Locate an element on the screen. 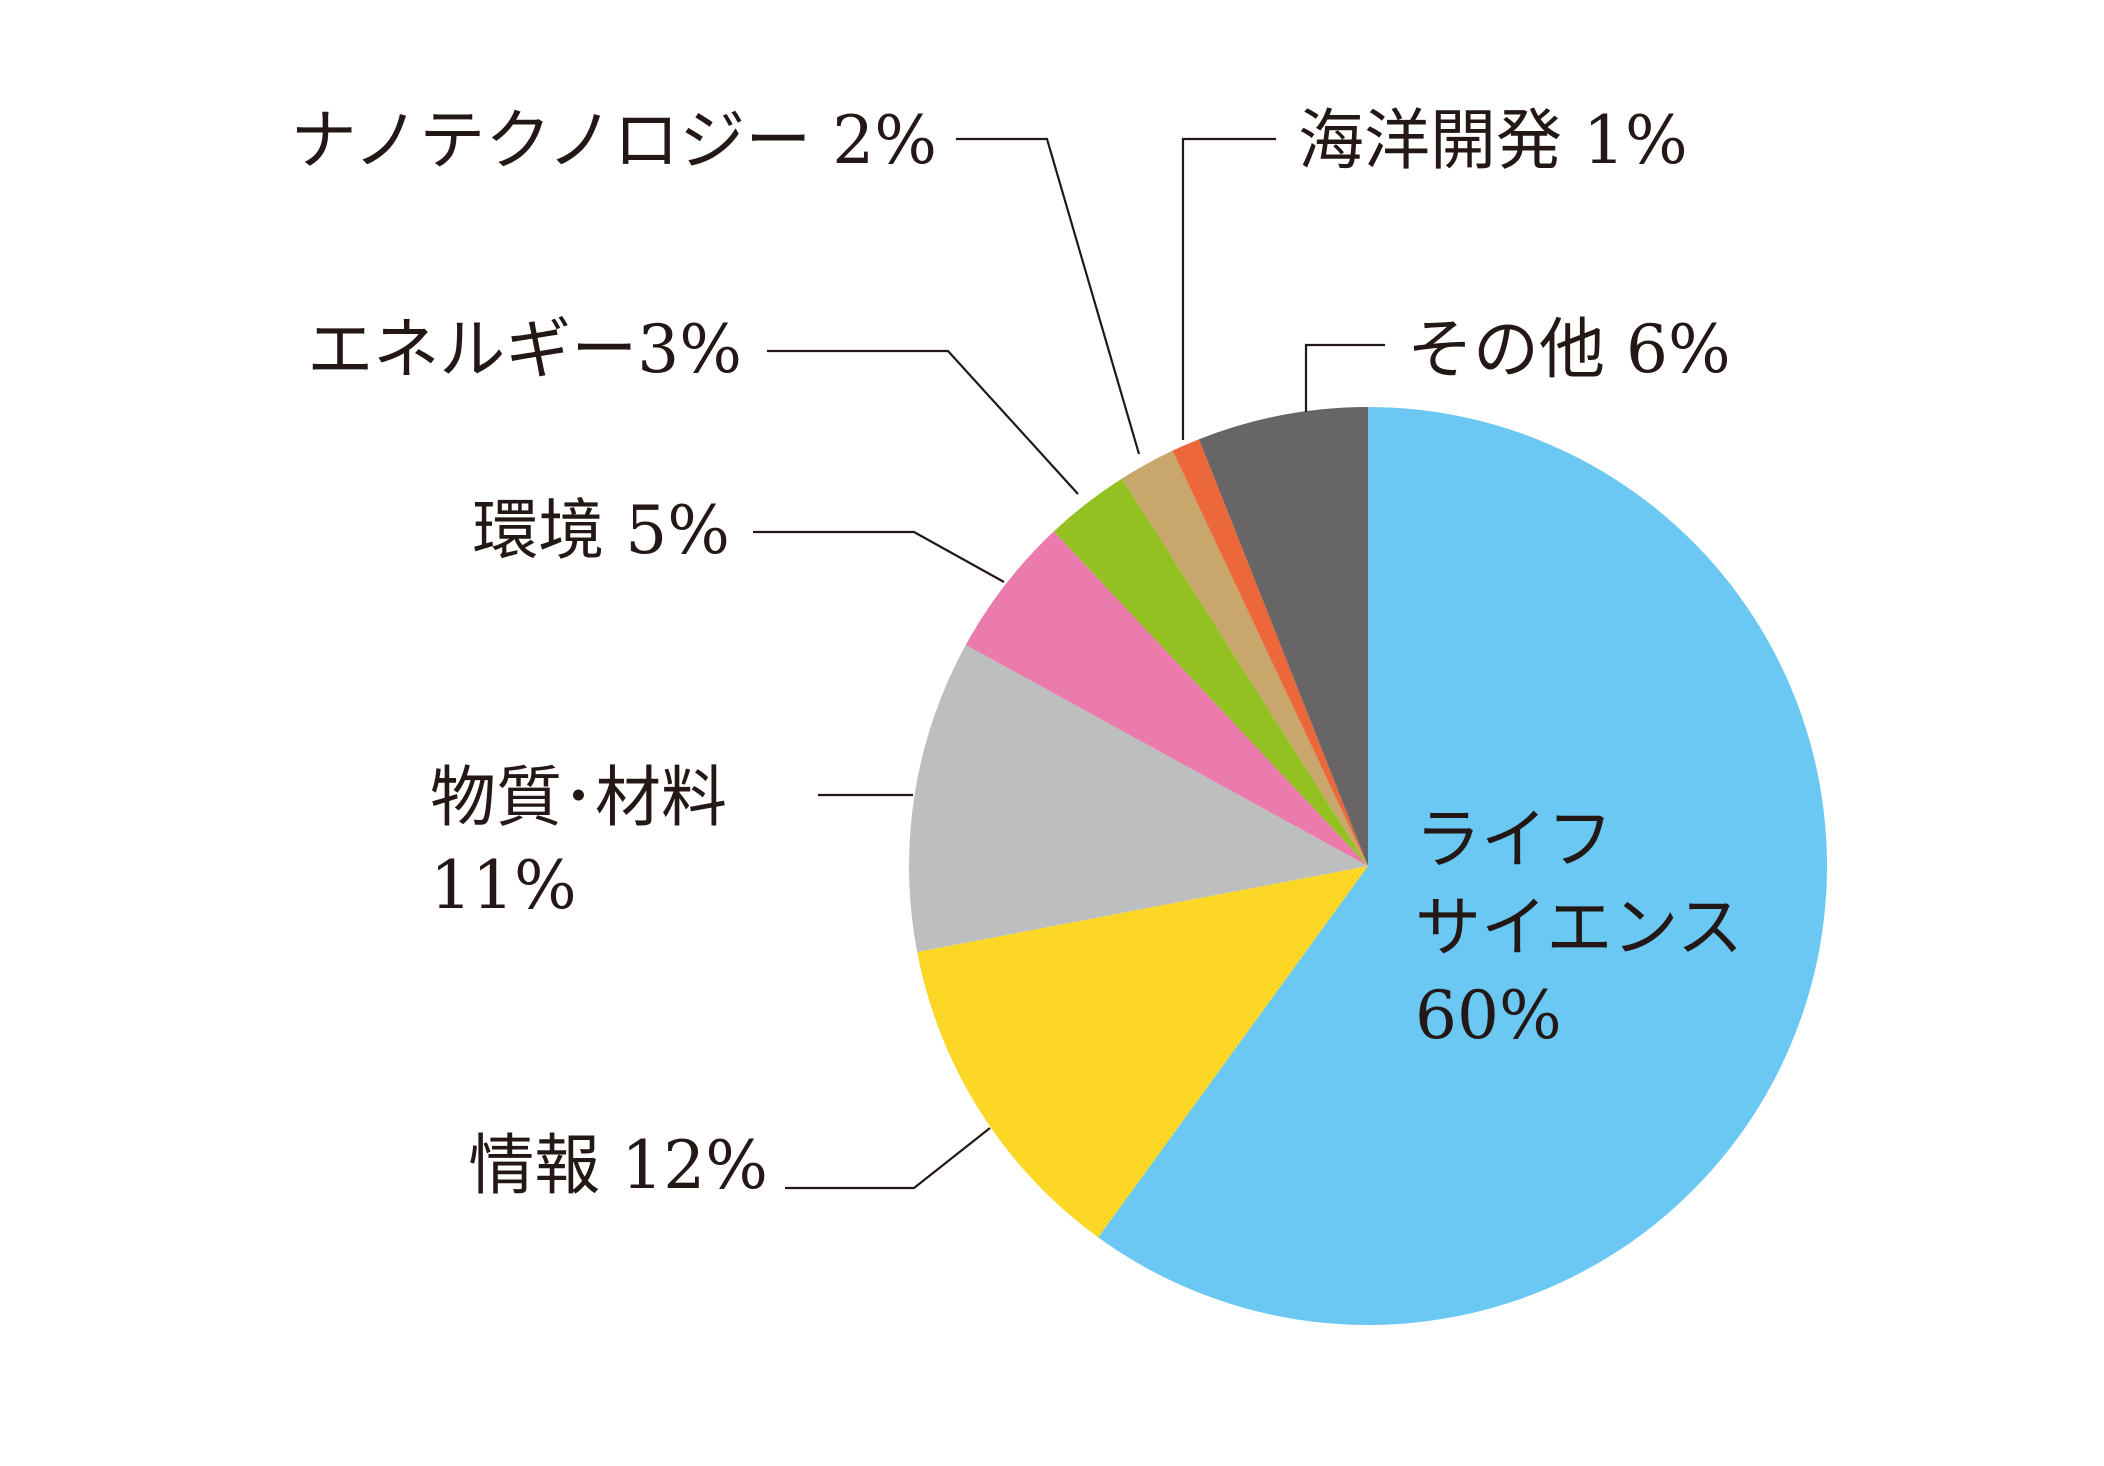  slice-label-2-line-1: 11% is located at coordinates (503, 885).